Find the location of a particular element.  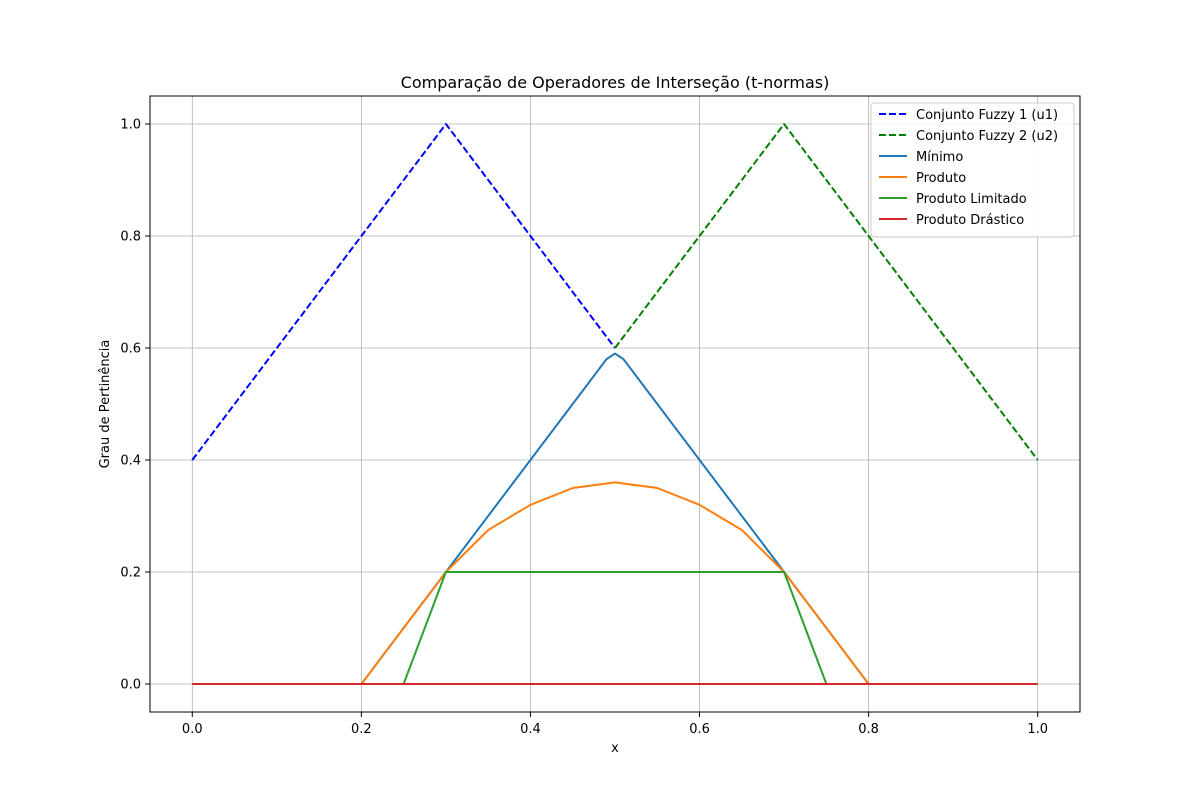

legend-label-conjunto-fuzzy-2-u2: Conjunto Fuzzy 2 (u2) is located at coordinates (987, 136).